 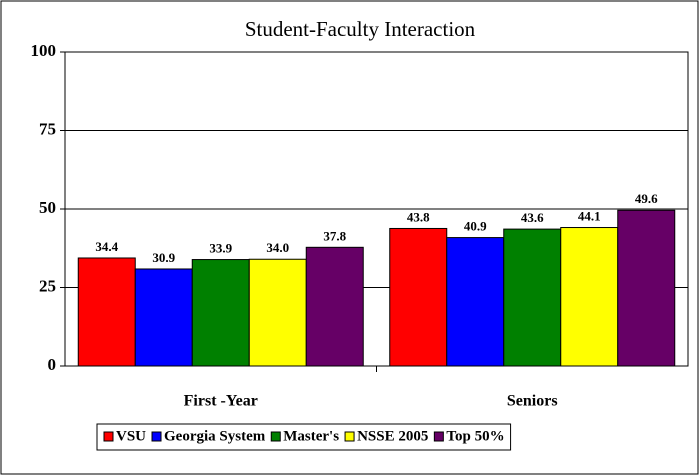 I want to click on legend-label: VSU, so click(x=131, y=436).